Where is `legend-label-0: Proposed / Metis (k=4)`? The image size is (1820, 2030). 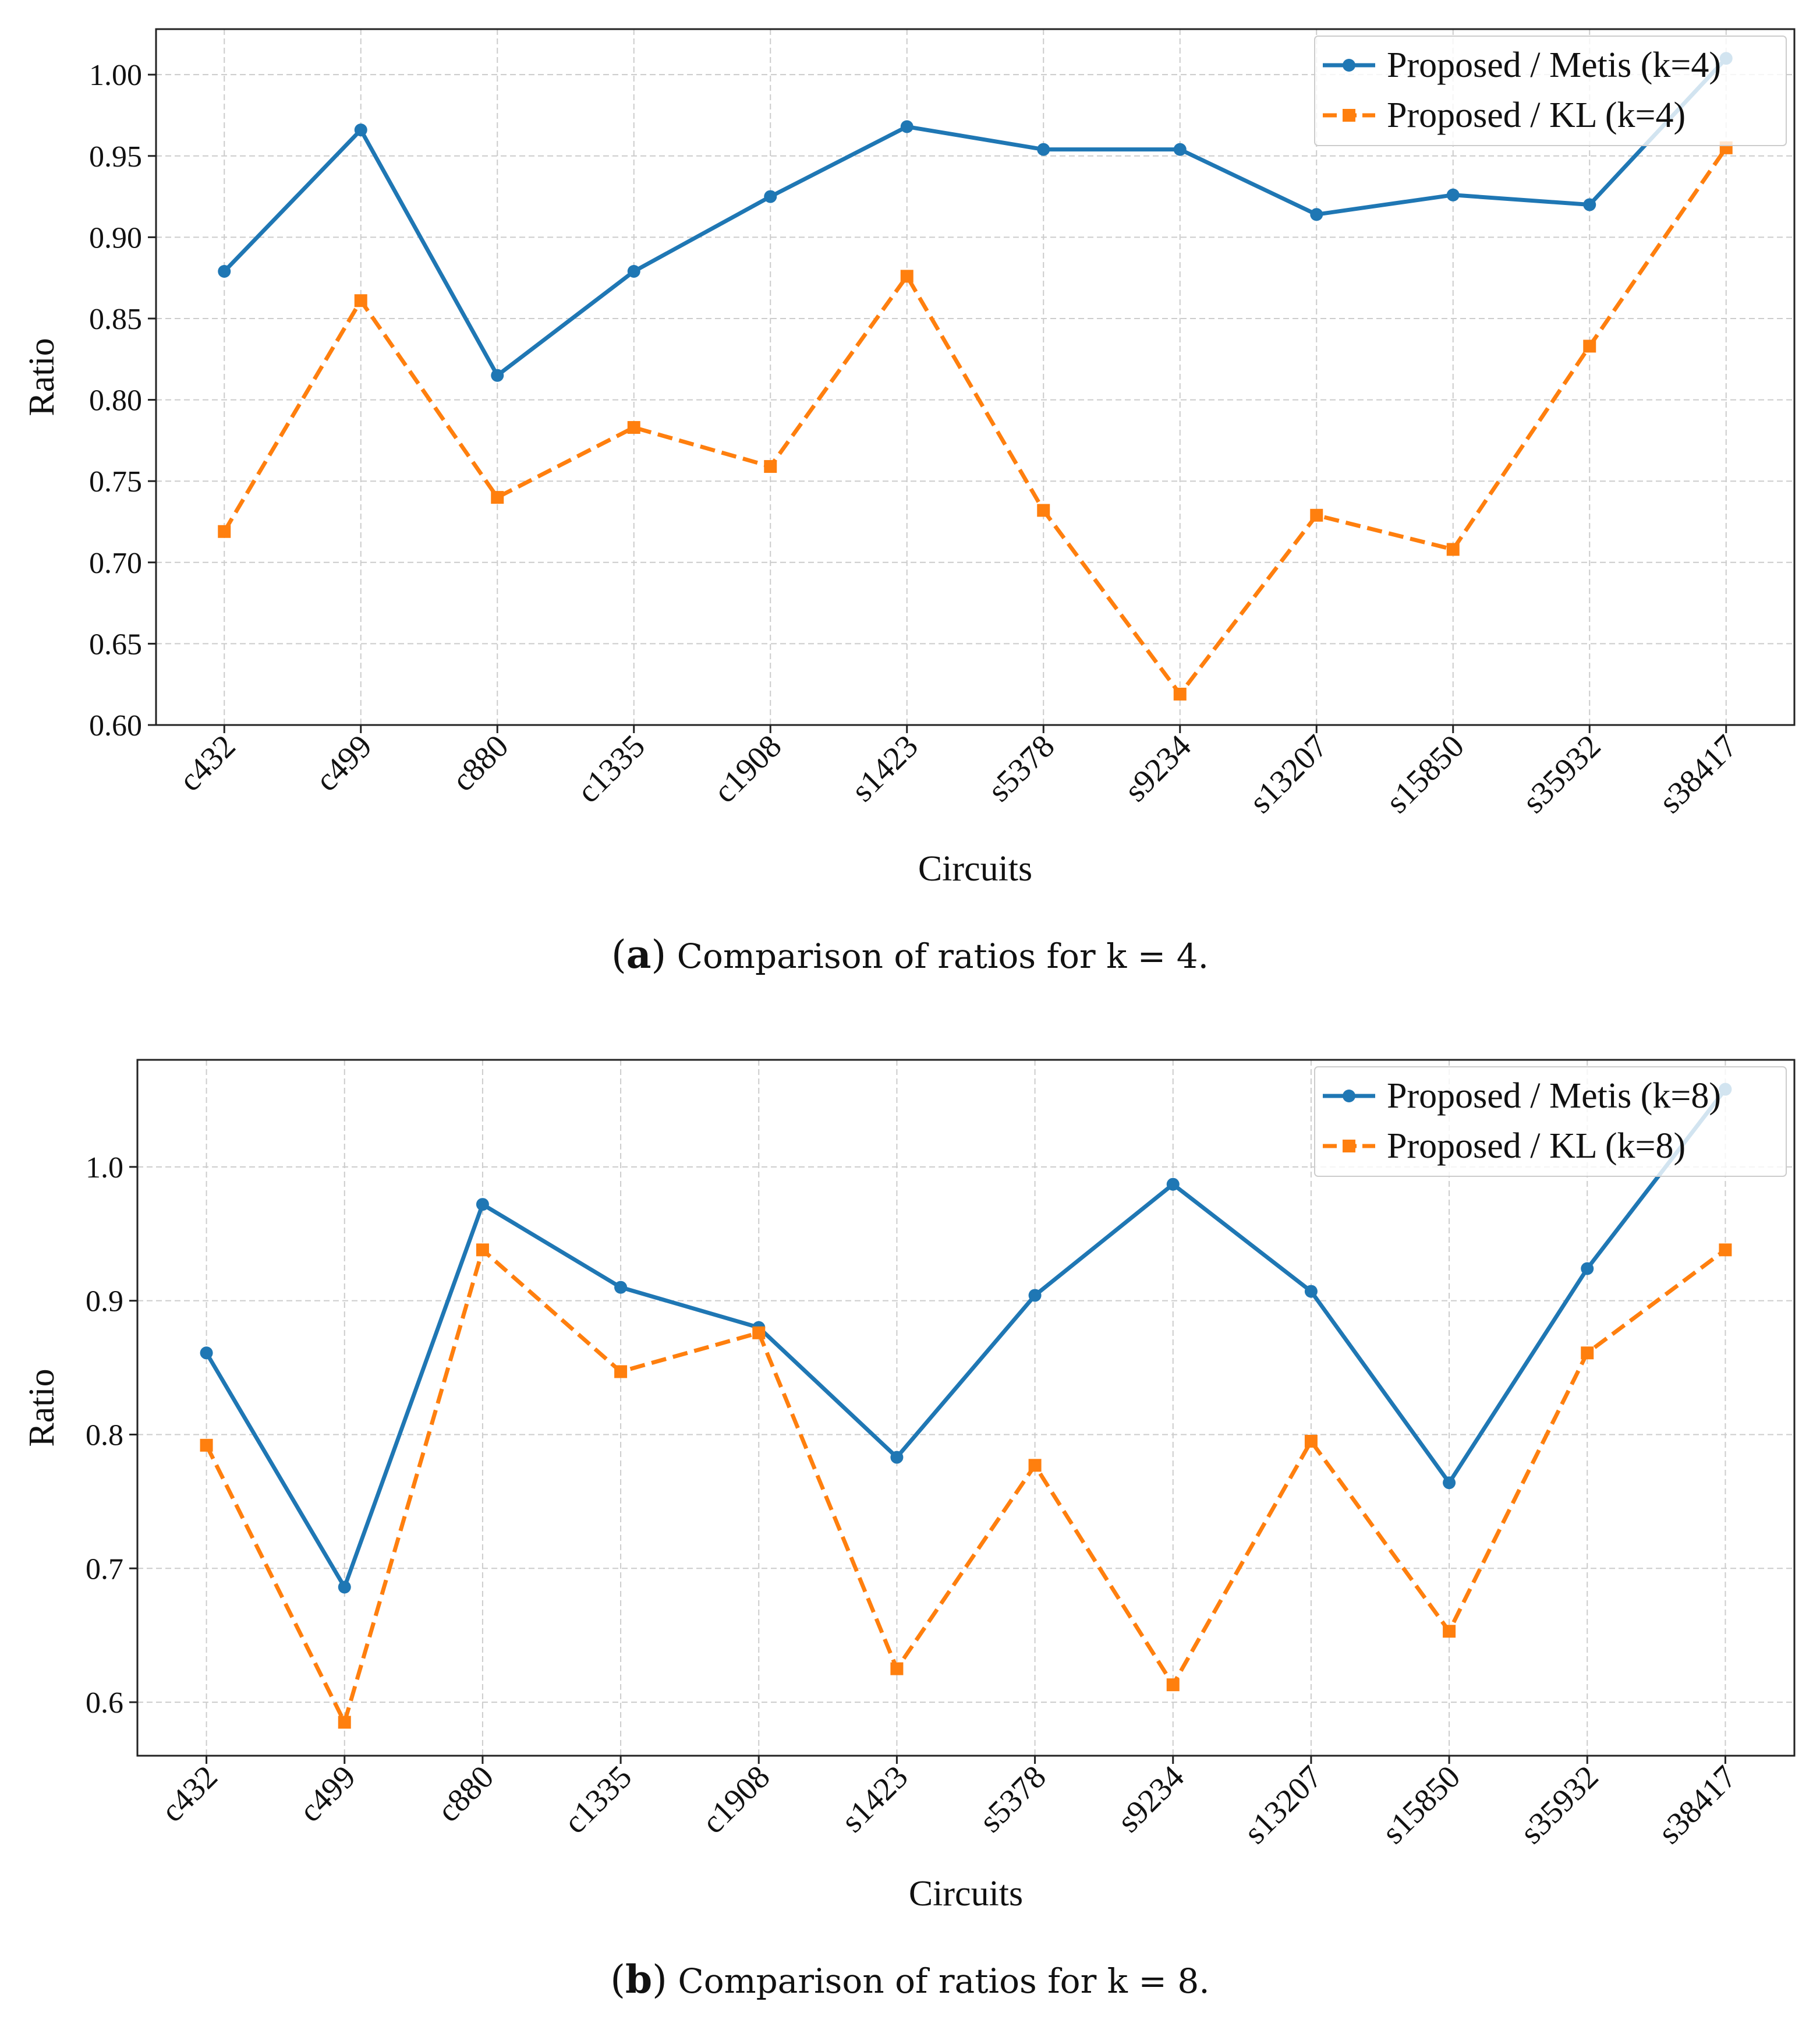
legend-label-0: Proposed / Metis (k=4) is located at coordinates (1554, 65).